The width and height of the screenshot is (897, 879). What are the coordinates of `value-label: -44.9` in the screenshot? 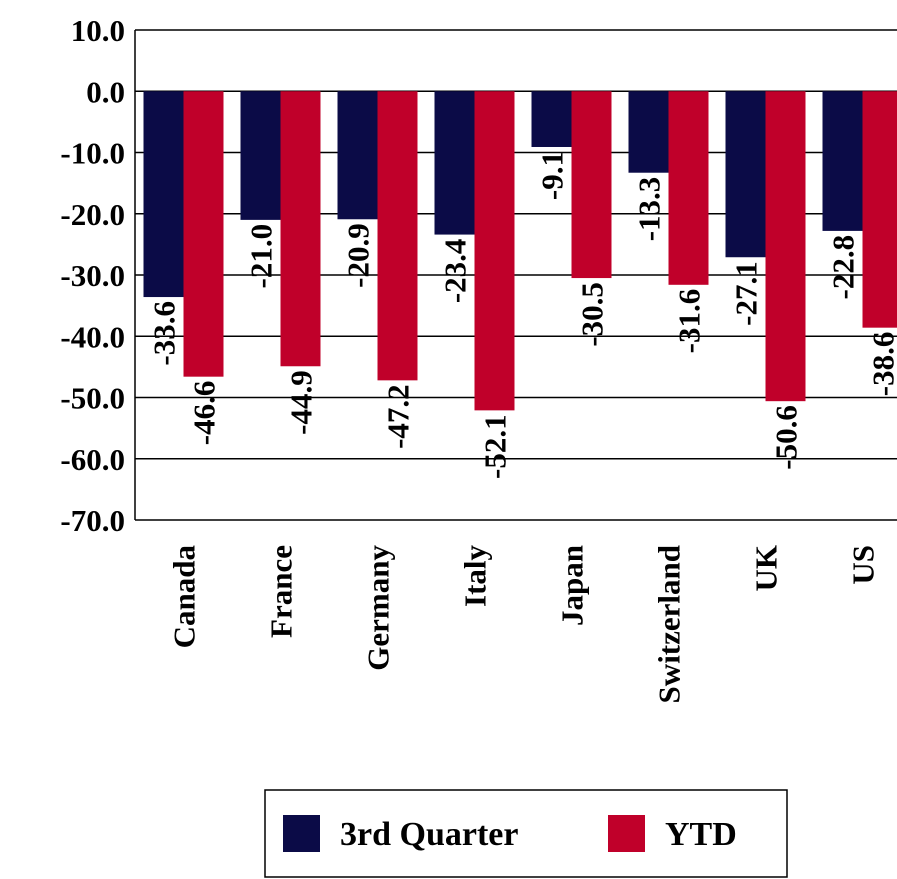 It's located at (301, 402).